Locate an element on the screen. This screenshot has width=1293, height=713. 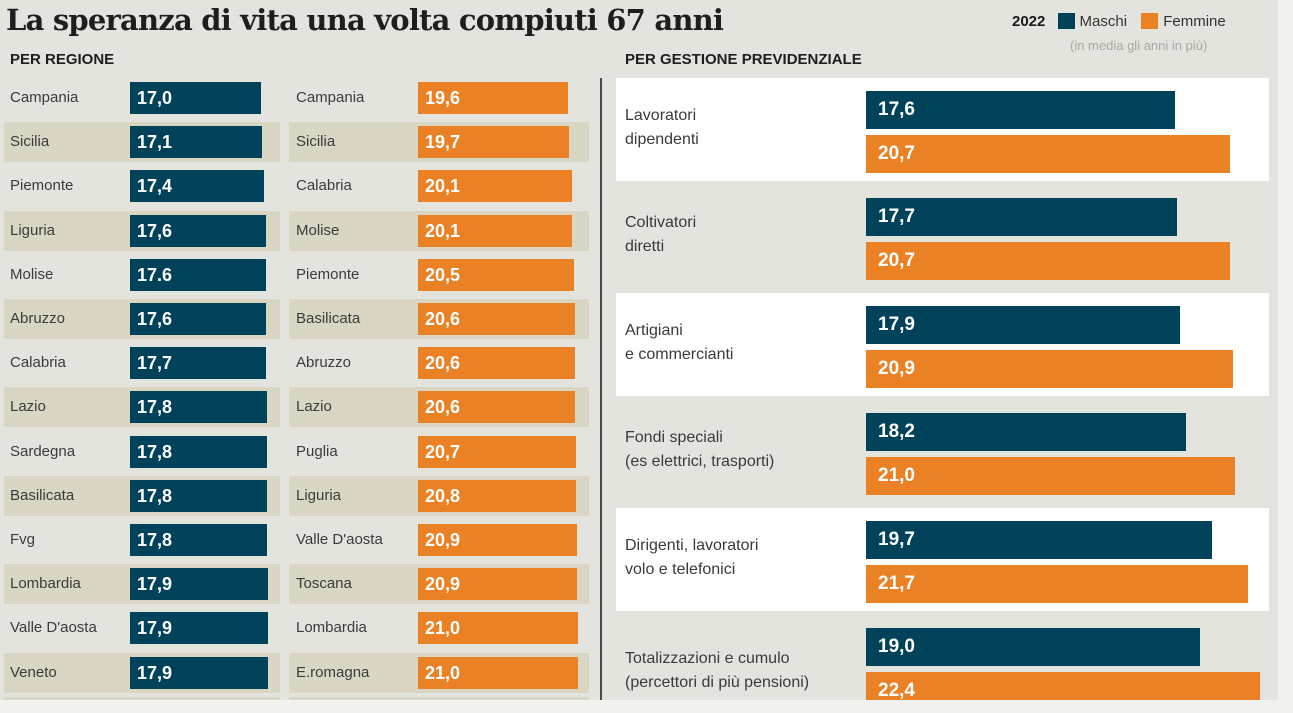
region-row-female: Abruzzo 20,6 is located at coordinates (439, 363).